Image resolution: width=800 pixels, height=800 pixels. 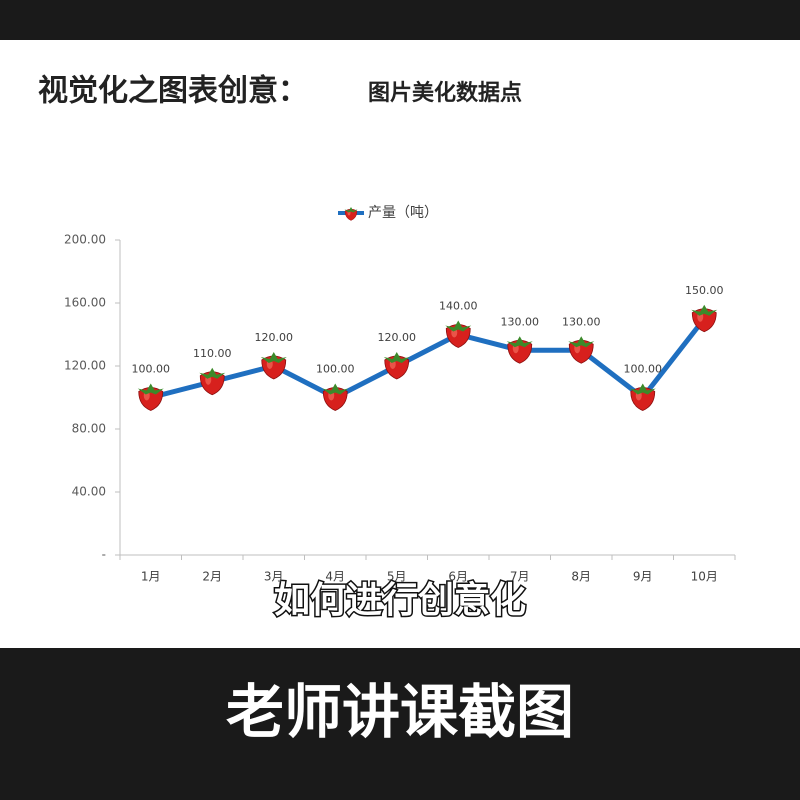 I want to click on y-tick-label: 120.00, so click(x=85, y=366).